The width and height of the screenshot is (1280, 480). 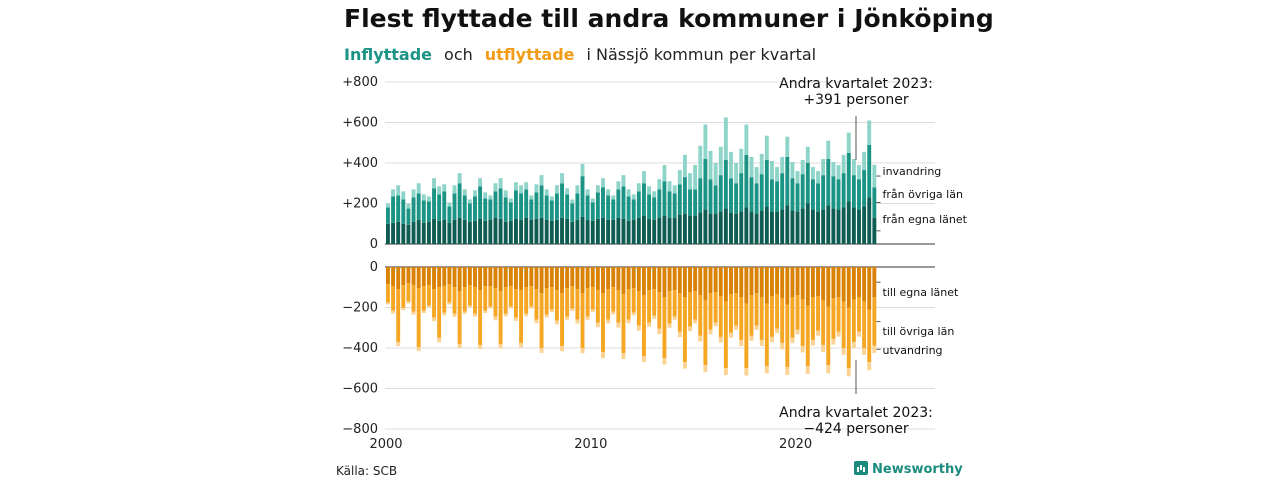 What do you see at coordinates (908, 469) in the screenshot?
I see `brand-logo: Newsworthy` at bounding box center [908, 469].